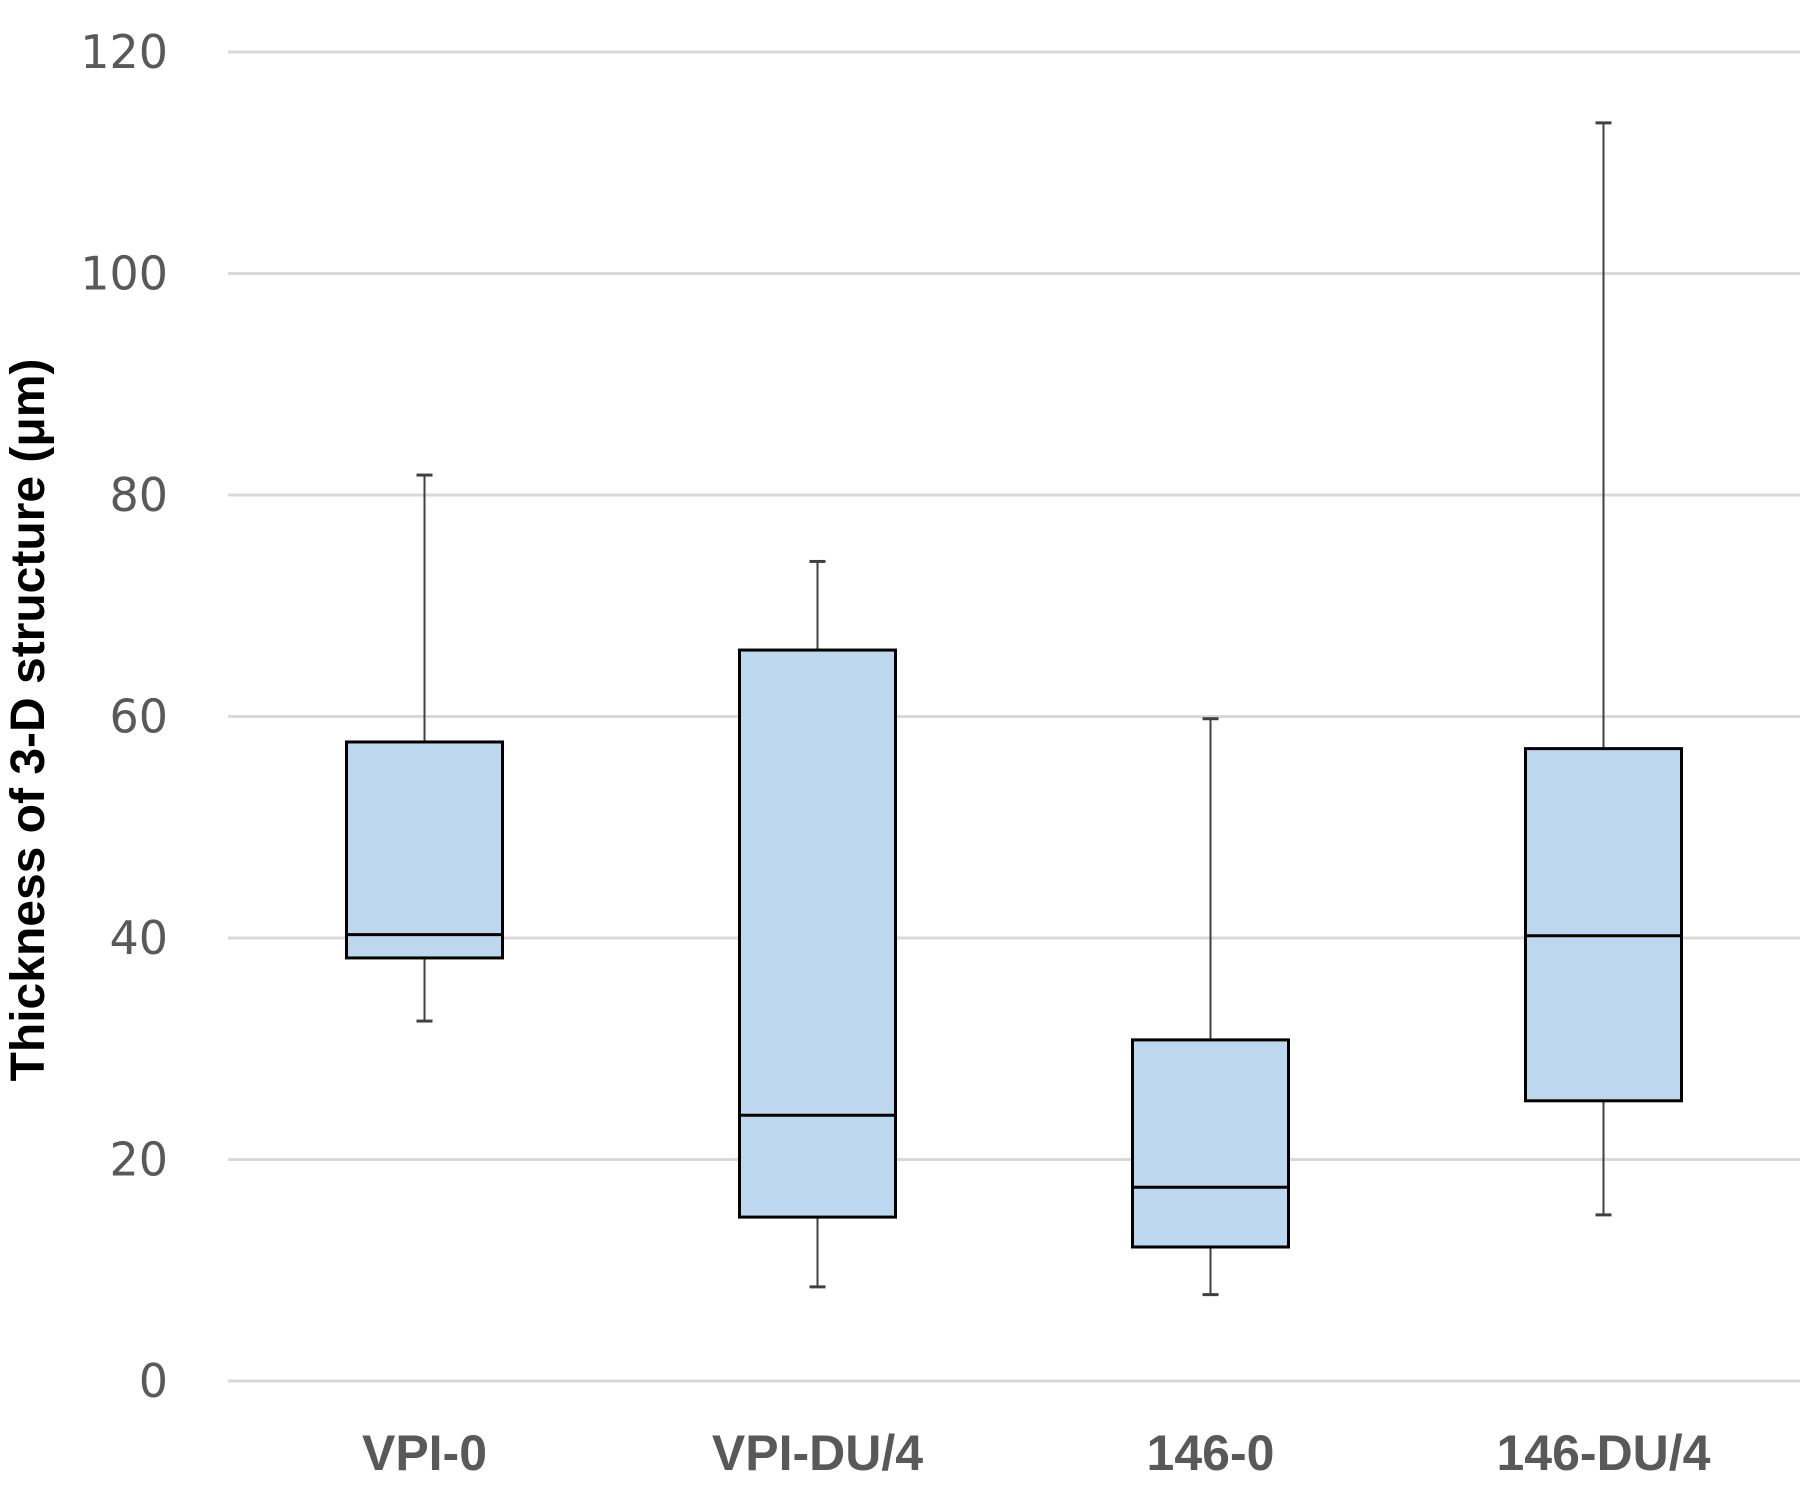 This screenshot has width=1811, height=1504. What do you see at coordinates (1211, 1453) in the screenshot?
I see `x-tick-label: 146-0` at bounding box center [1211, 1453].